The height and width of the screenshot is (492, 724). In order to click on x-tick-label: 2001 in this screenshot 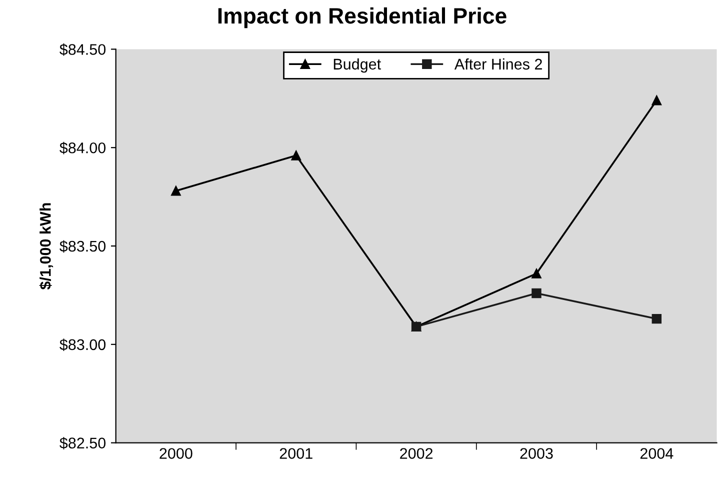, I will do `click(296, 453)`.